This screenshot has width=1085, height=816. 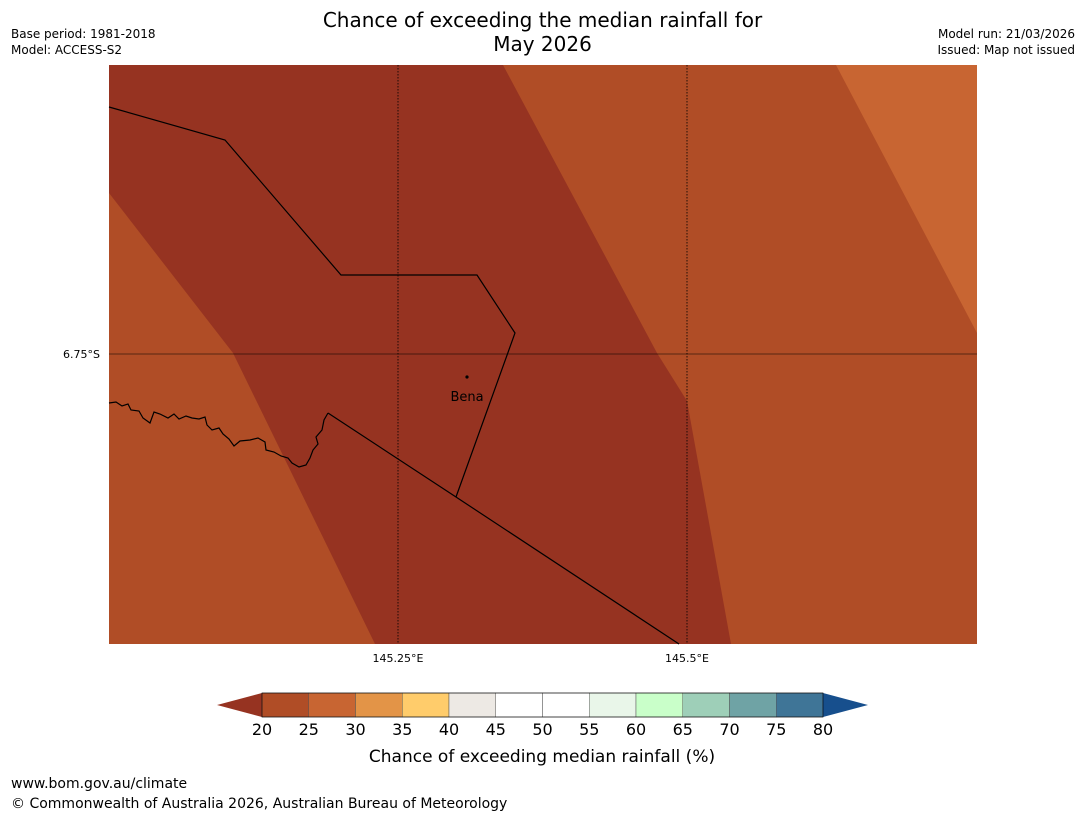 What do you see at coordinates (467, 377) in the screenshot?
I see `town-marker` at bounding box center [467, 377].